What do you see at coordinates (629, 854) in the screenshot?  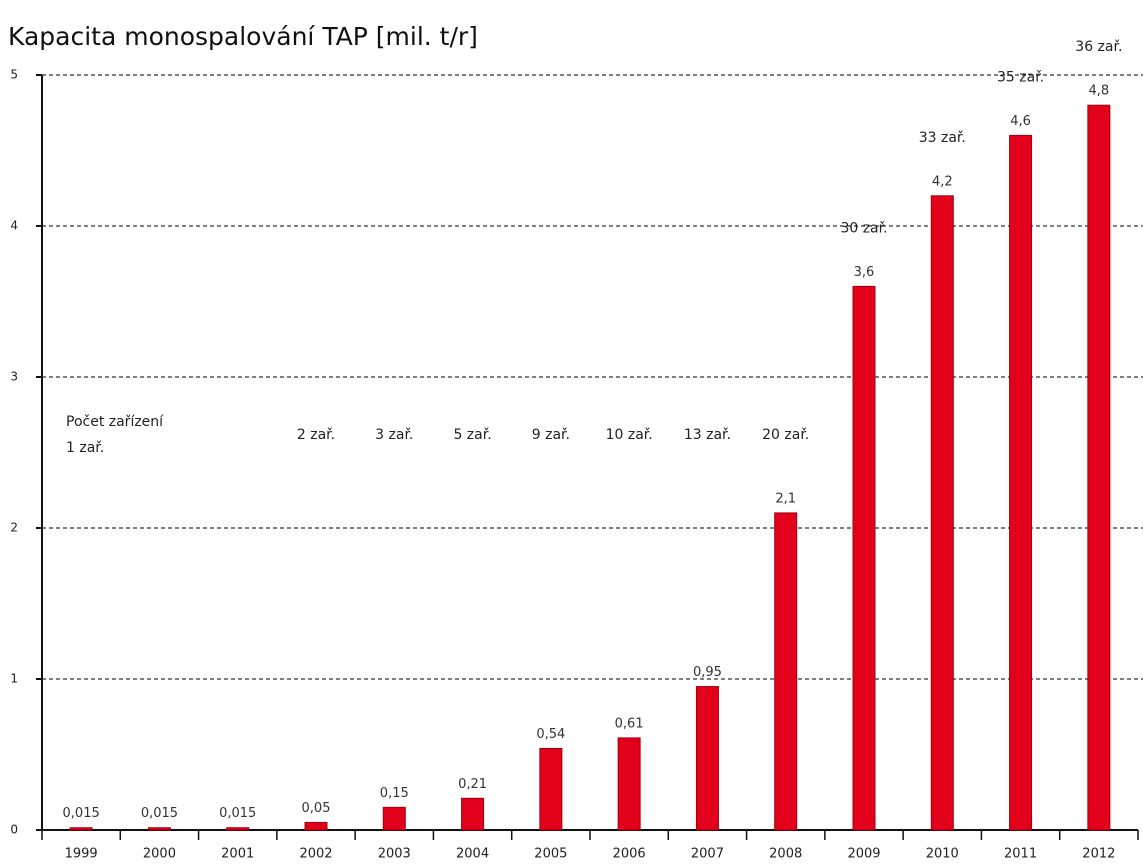 I see `x-tick-label: 2006` at bounding box center [629, 854].